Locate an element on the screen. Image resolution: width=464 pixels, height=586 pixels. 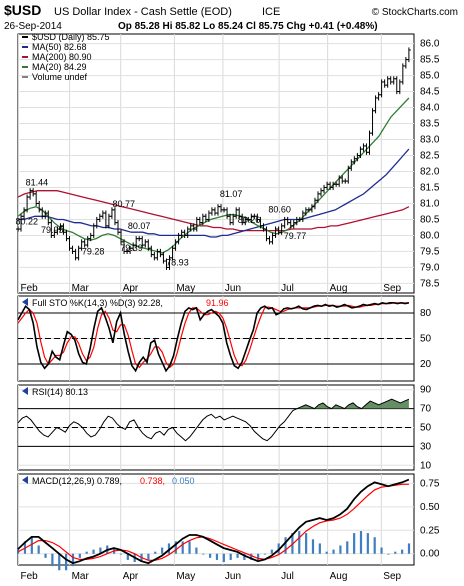
y-tick-label: 84.5 is located at coordinates (430, 92).